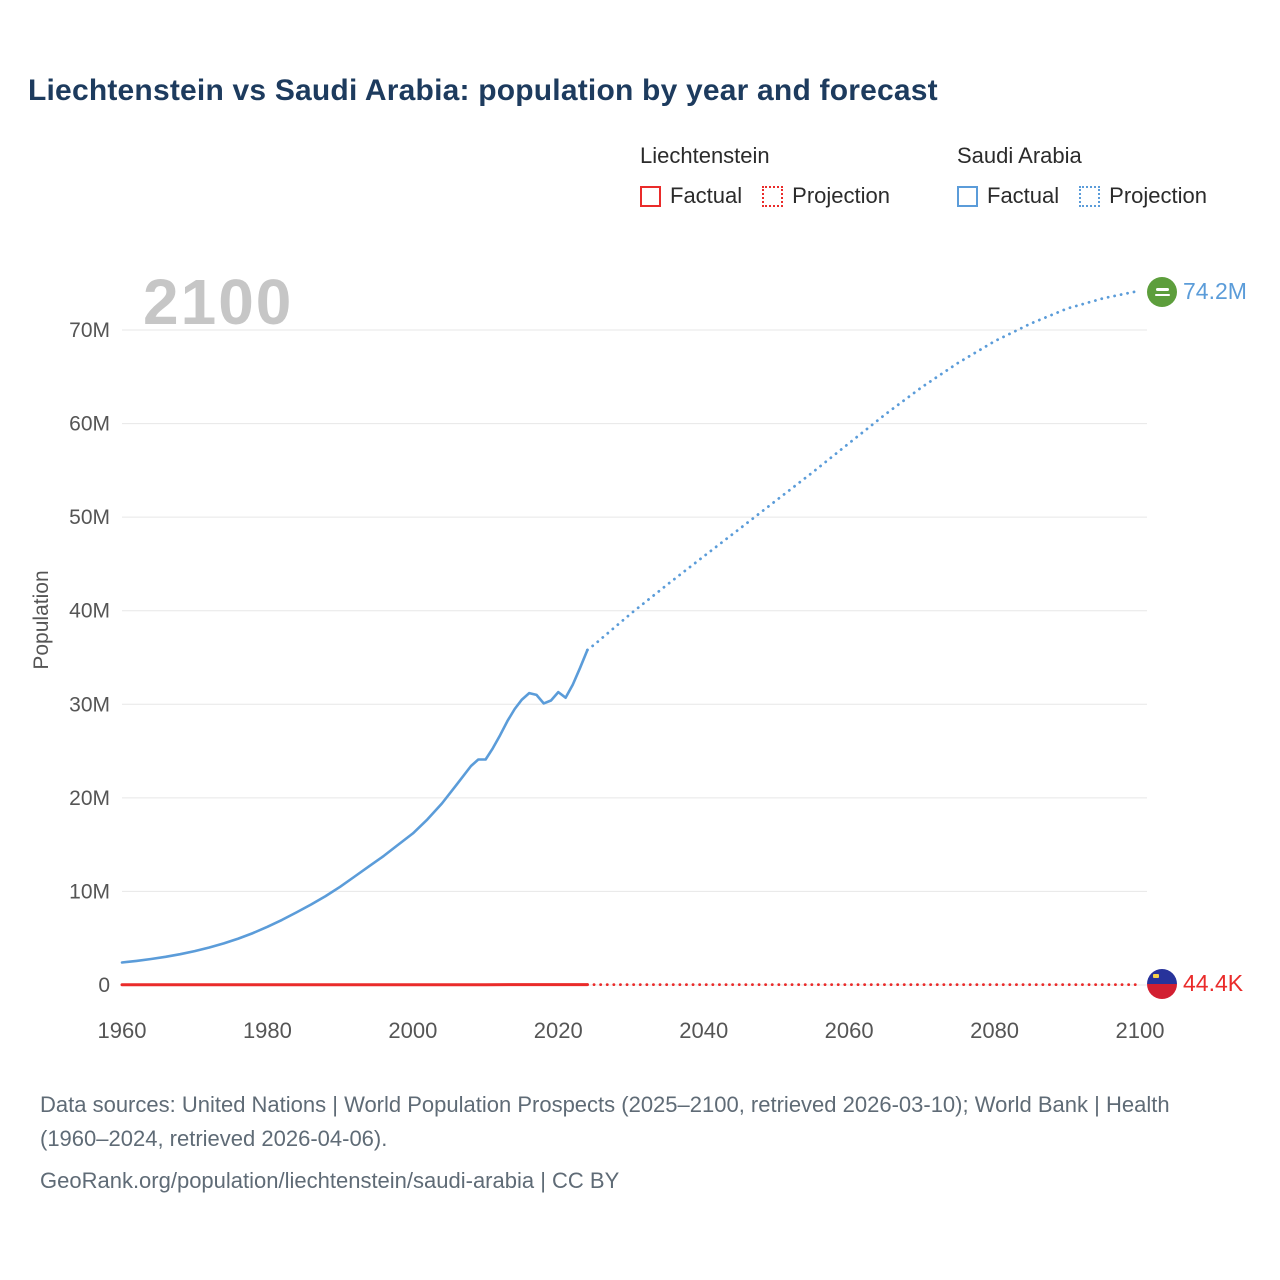  I want to click on saudi-factual-label: Factual, so click(1023, 195).